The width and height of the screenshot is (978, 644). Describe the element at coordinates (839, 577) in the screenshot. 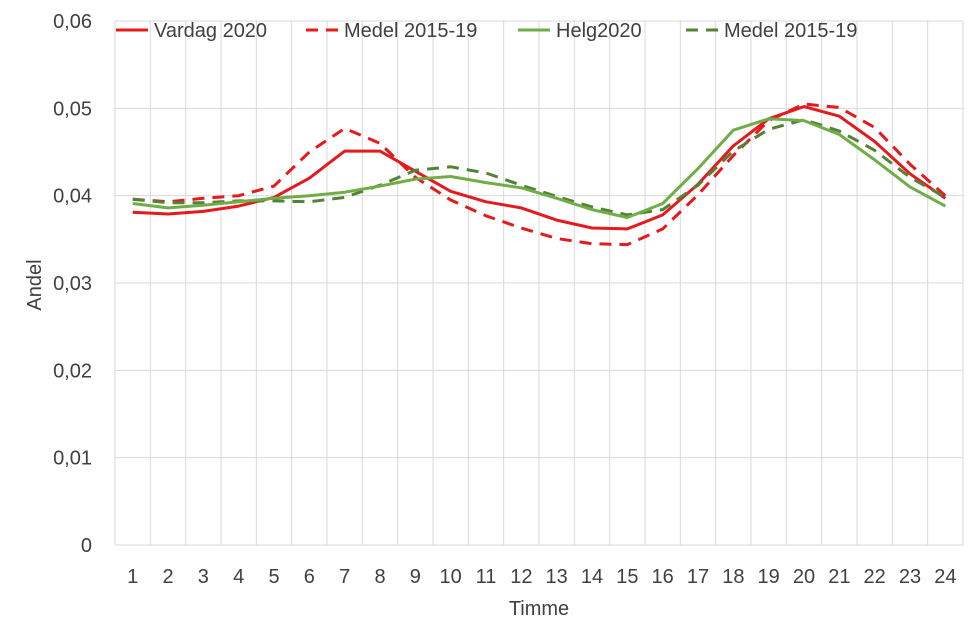

I see `x-tick-label: 21` at that location.